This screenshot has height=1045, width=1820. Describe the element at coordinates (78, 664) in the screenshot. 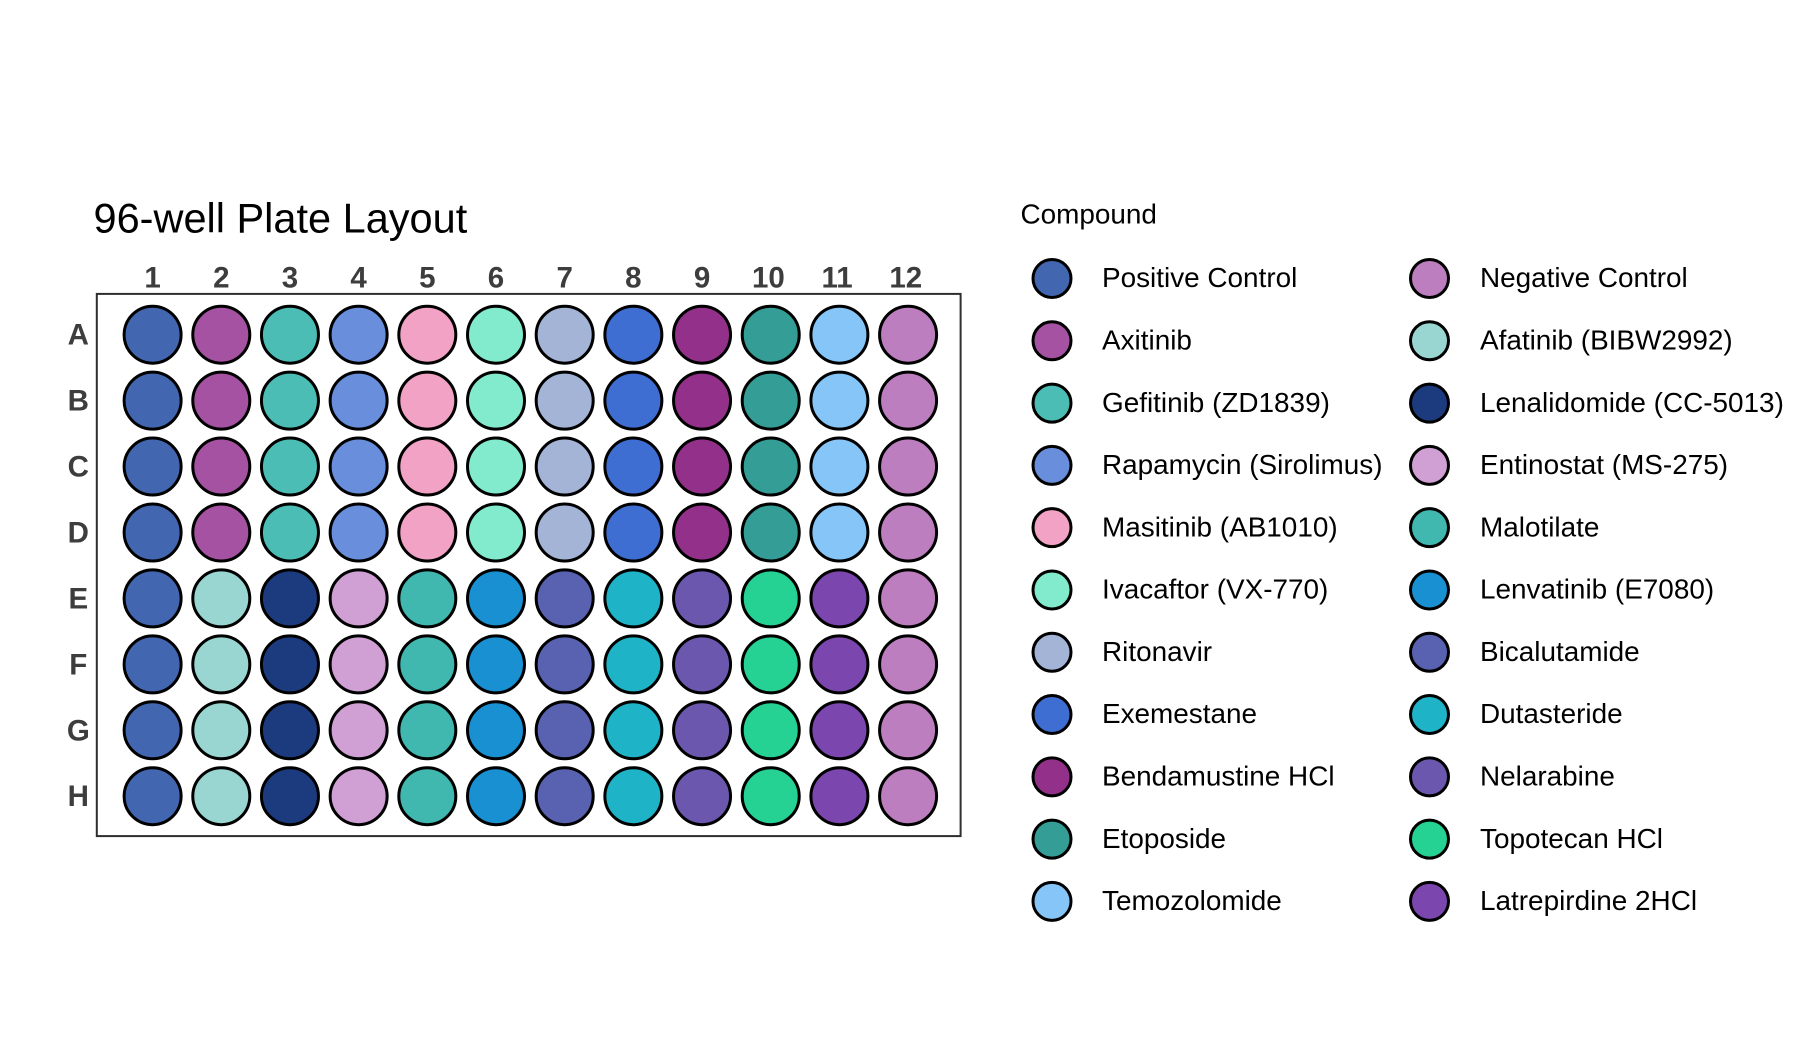

I see `row-label-F: F` at that location.